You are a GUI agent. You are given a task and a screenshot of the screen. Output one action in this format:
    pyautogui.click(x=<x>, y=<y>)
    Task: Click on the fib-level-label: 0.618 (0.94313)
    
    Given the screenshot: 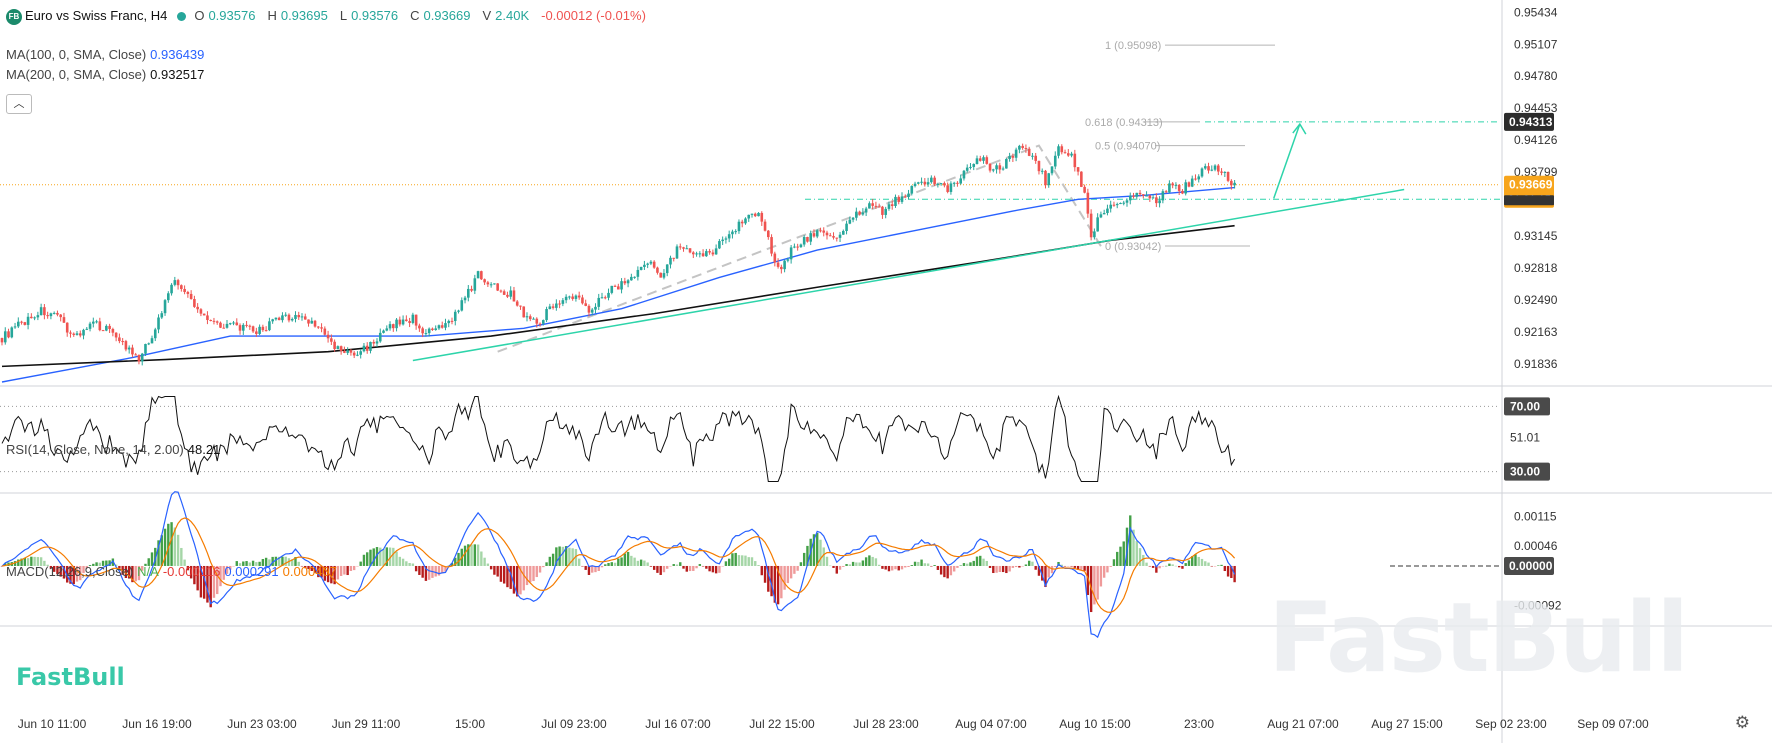 What is the action you would take?
    pyautogui.click(x=1124, y=123)
    